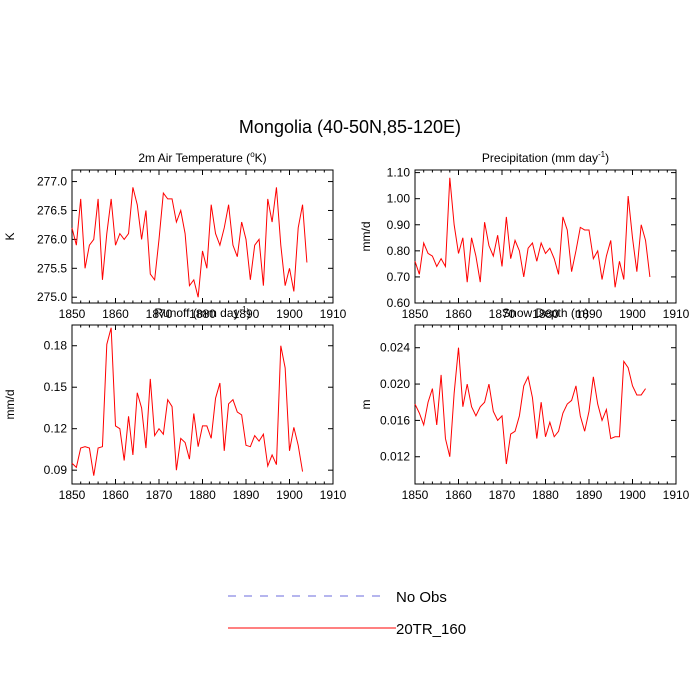 The width and height of the screenshot is (700, 700). What do you see at coordinates (366, 405) in the screenshot?
I see `y-axis-label: m` at bounding box center [366, 405].